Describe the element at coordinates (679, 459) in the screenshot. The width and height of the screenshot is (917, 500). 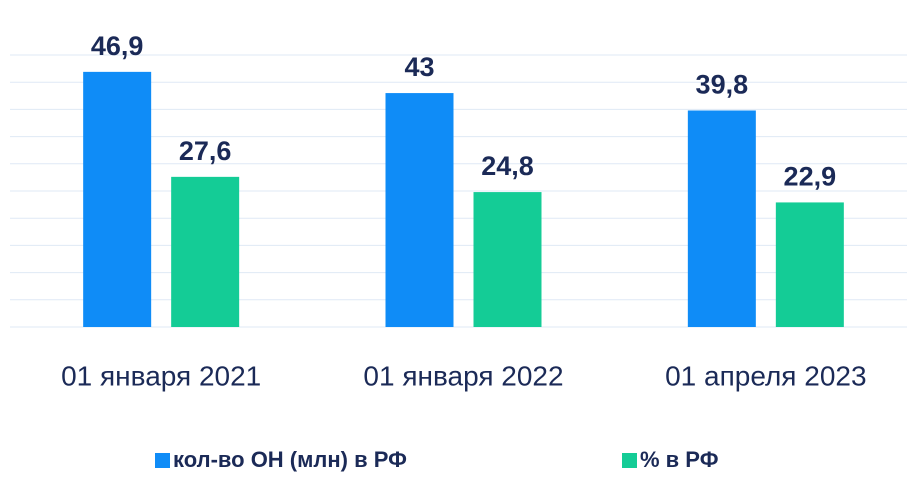
I see `legend-label: % в РФ` at that location.